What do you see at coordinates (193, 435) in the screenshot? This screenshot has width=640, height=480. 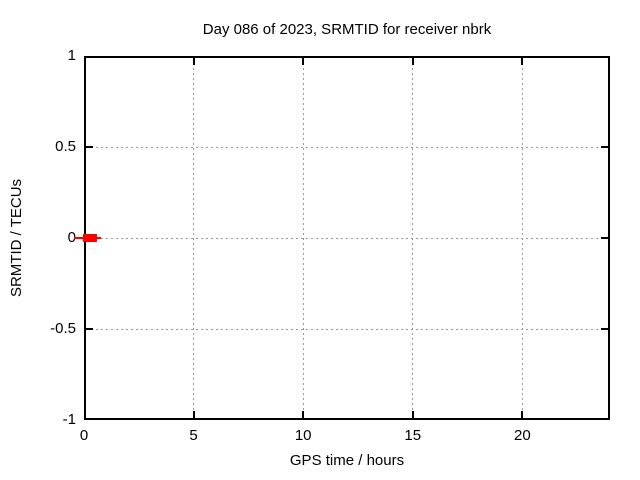 I see `x-tick-label: 5` at bounding box center [193, 435].